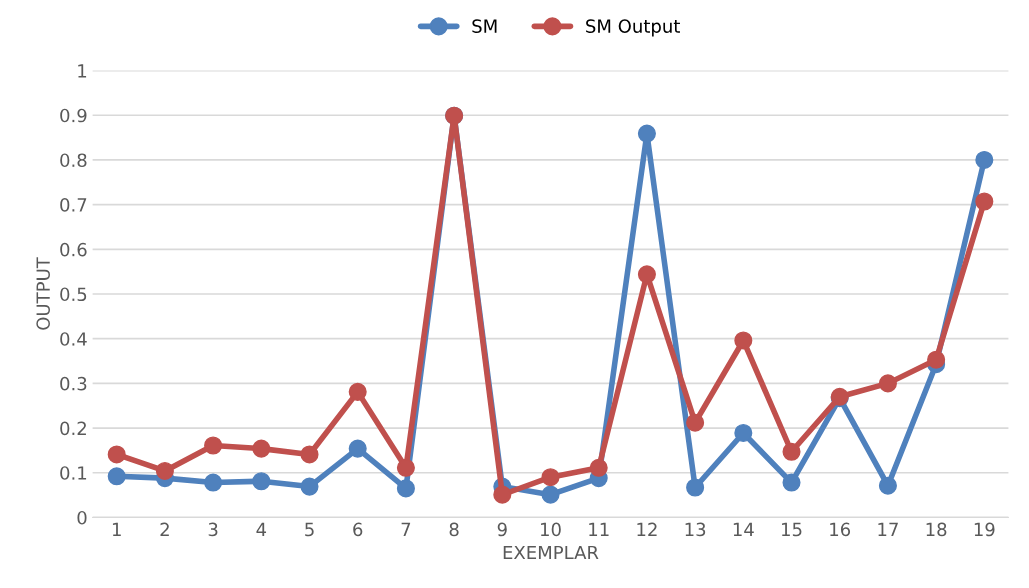 The width and height of the screenshot is (1029, 588). I want to click on x-tick-label: 7, so click(406, 529).